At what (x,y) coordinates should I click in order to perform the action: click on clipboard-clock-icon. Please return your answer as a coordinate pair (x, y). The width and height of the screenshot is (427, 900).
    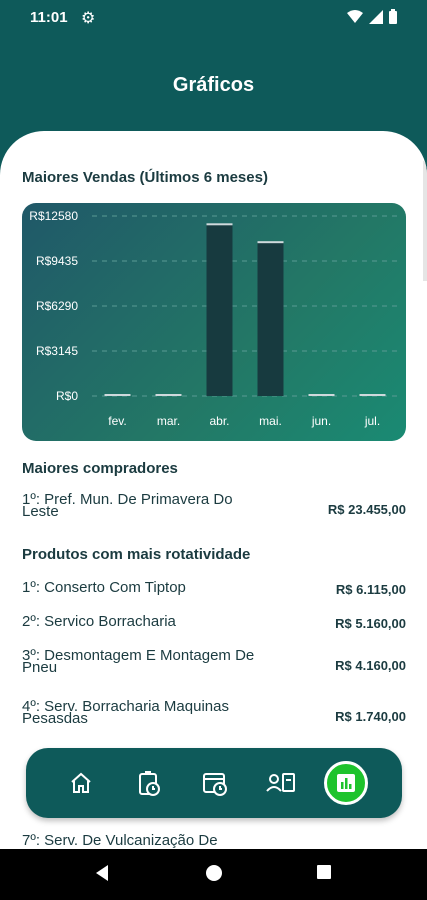
    Looking at the image, I should click on (149, 783).